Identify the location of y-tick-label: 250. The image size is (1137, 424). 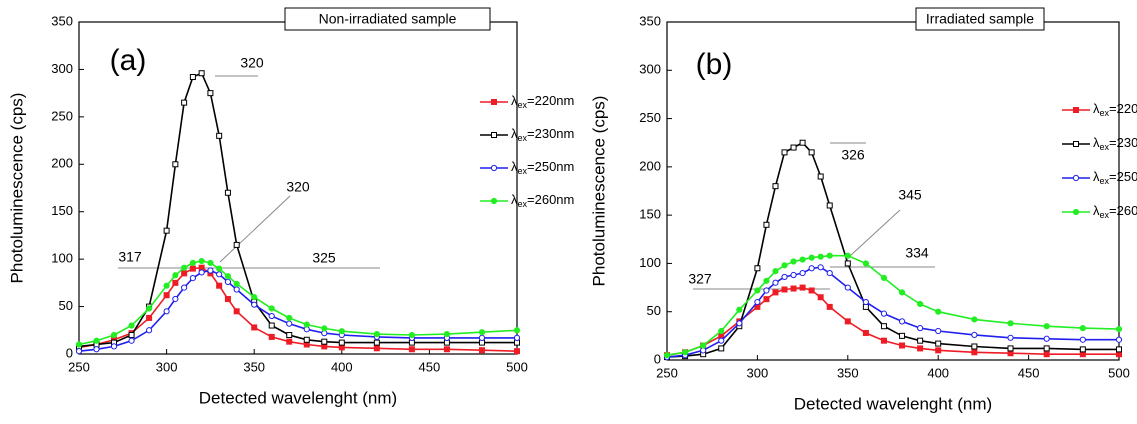
(62, 115).